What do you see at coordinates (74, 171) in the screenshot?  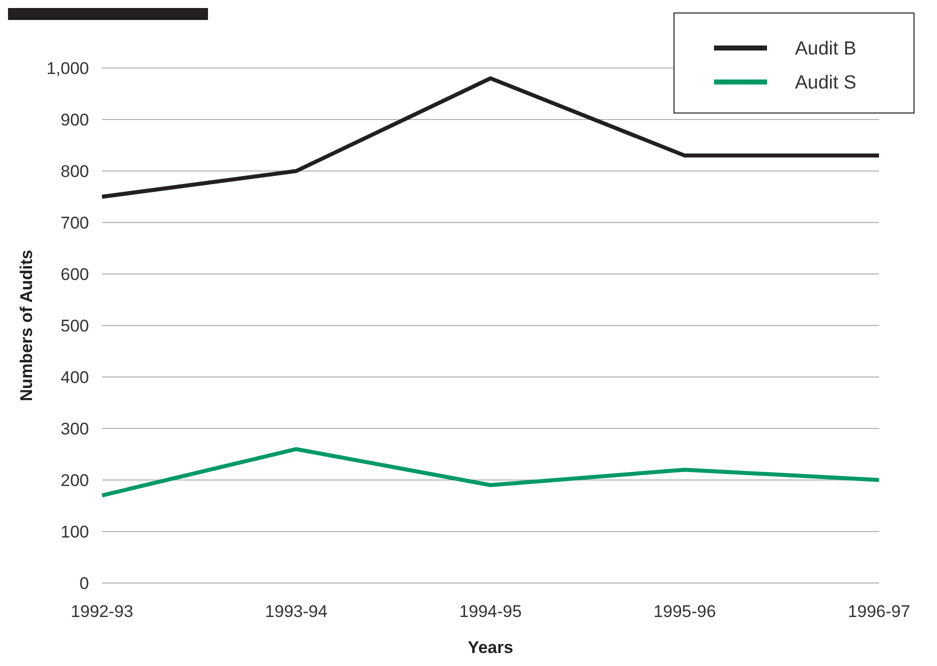 I see `y-tick-label: 800` at bounding box center [74, 171].